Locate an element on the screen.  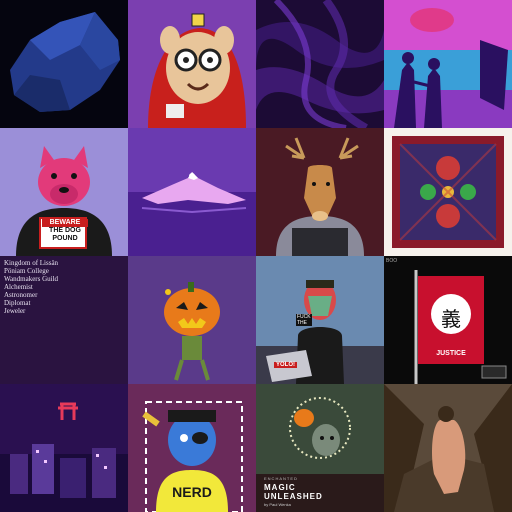
tile-nude-figure is located at coordinates (448, 448).